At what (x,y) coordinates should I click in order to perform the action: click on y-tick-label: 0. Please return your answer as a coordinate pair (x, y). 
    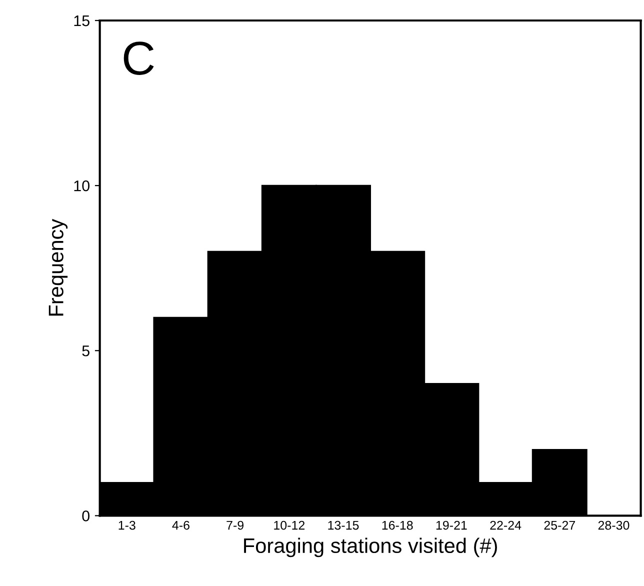
    Looking at the image, I should click on (86, 516).